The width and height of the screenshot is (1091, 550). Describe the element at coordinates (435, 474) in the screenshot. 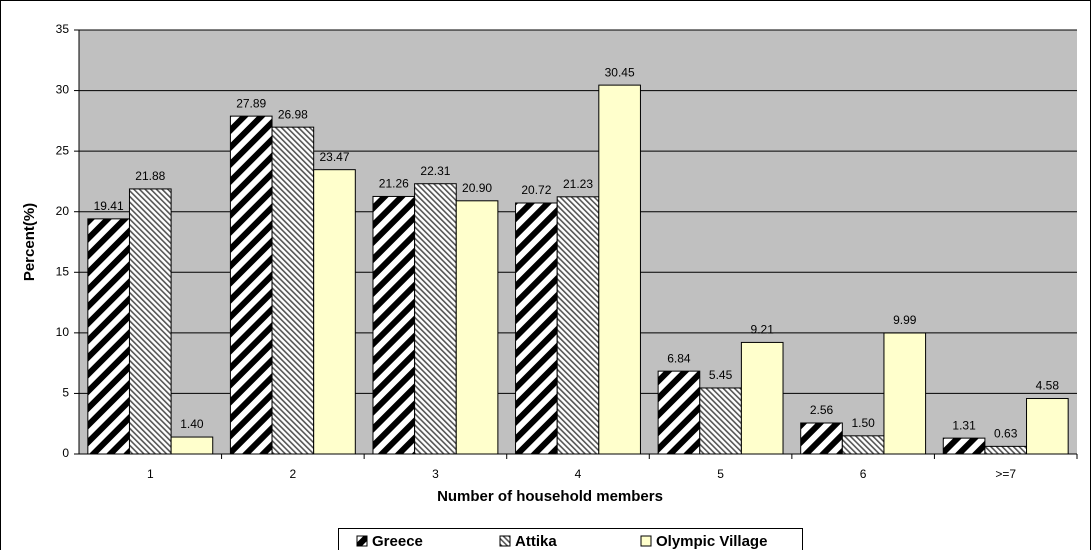

I see `x-tick-label: 3` at that location.